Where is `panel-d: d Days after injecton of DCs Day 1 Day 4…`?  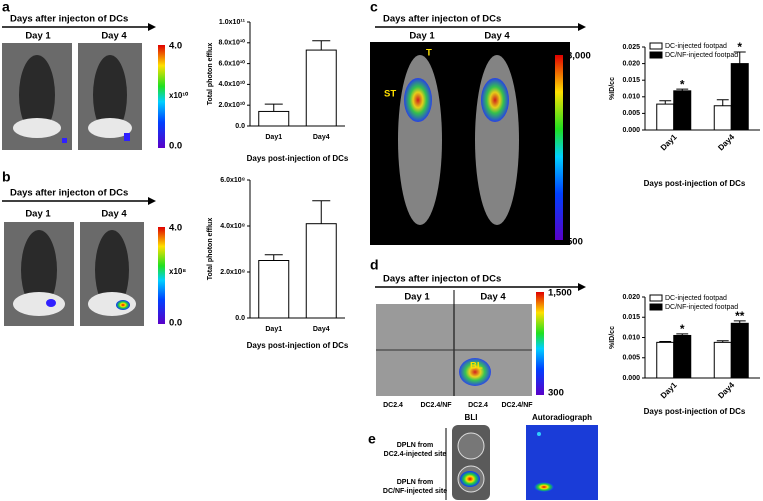
panel-d: d Days after injecton of DCs Day 1 Day 4… is located at coordinates (478, 333).